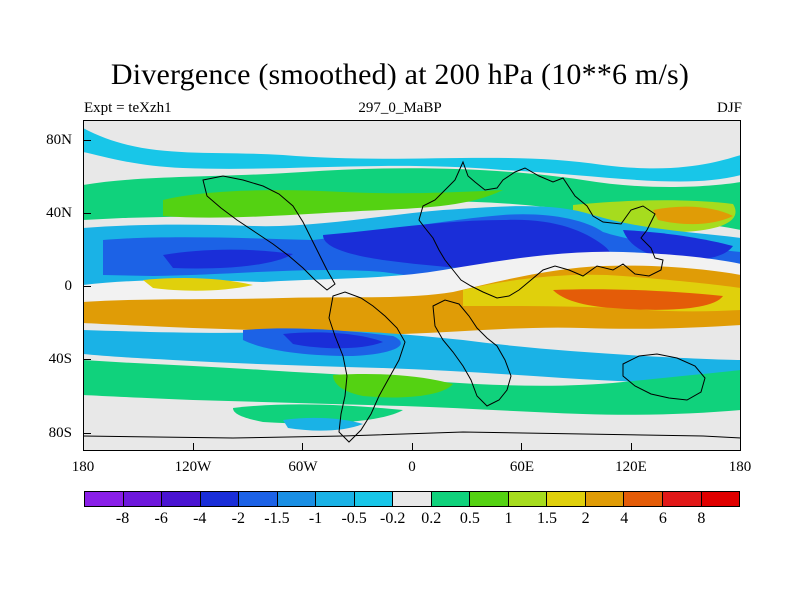  What do you see at coordinates (400, 108) in the screenshot?
I see `period-label: 297_0_MaBP` at bounding box center [400, 108].